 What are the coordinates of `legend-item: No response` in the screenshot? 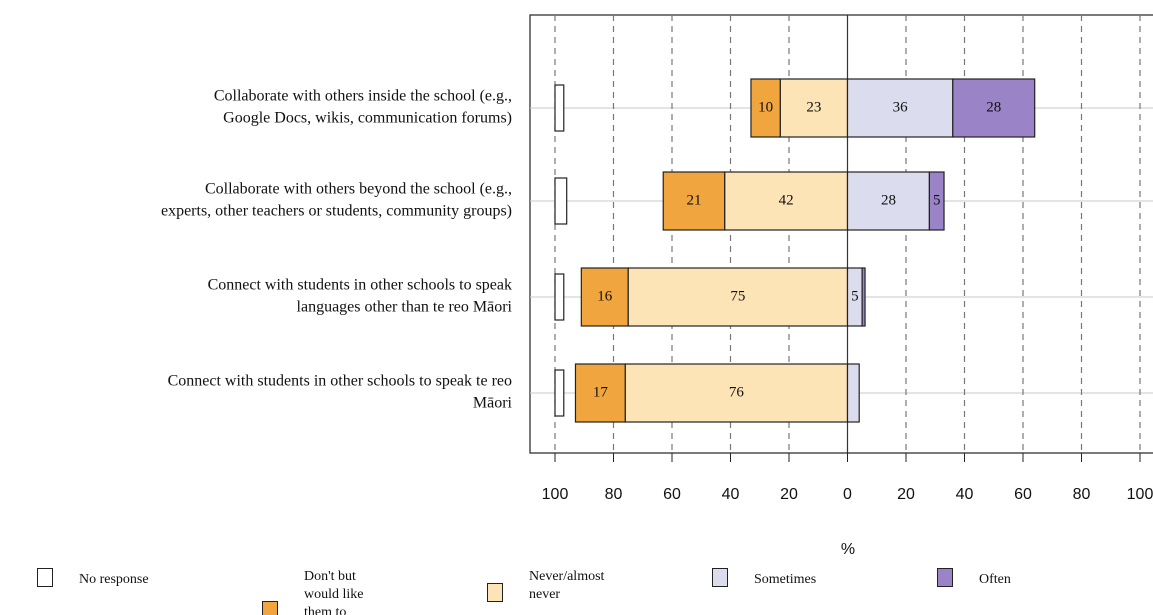 It's located at (108, 578).